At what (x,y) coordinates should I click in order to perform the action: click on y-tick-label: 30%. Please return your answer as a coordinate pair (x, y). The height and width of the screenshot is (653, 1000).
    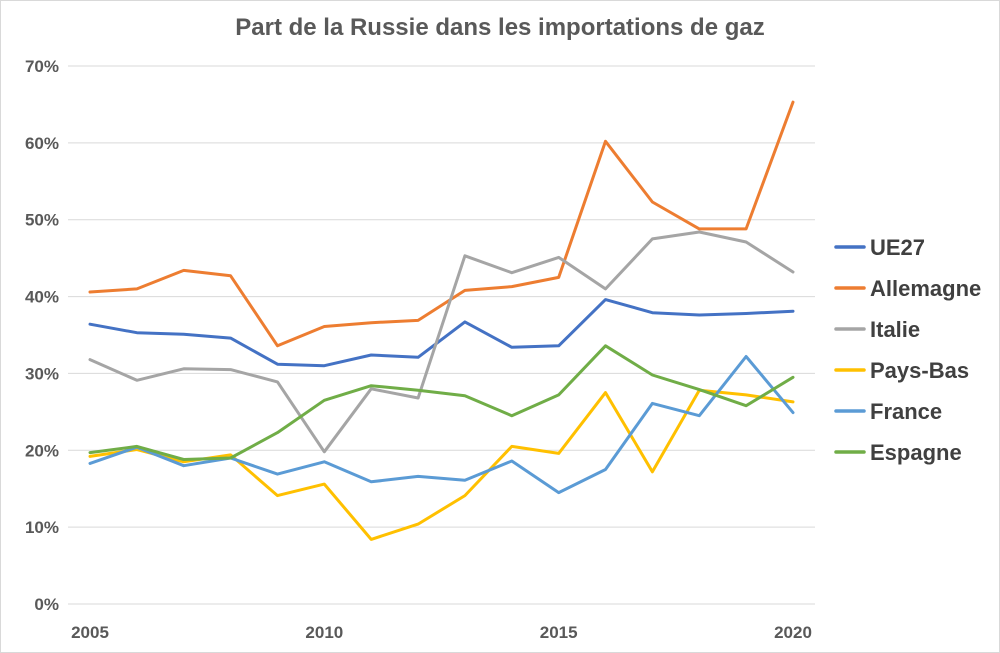
    Looking at the image, I should click on (42, 373).